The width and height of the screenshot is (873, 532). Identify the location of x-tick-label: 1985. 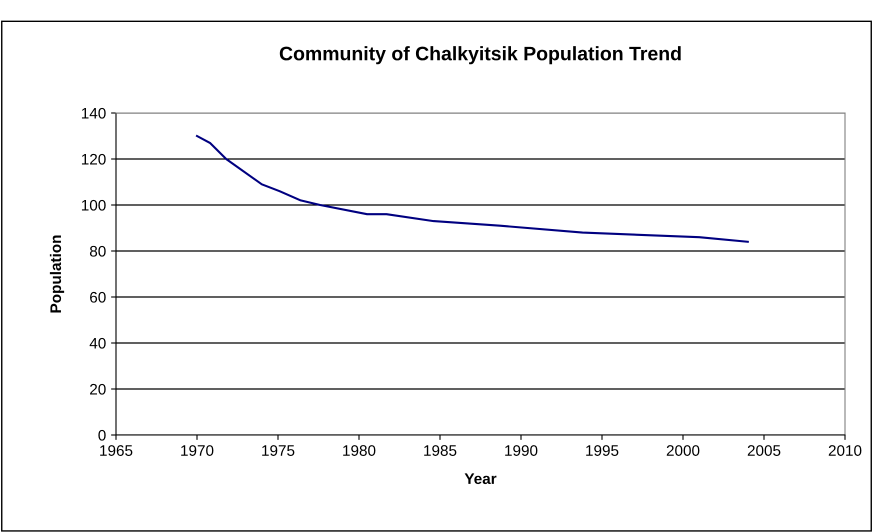
(440, 450).